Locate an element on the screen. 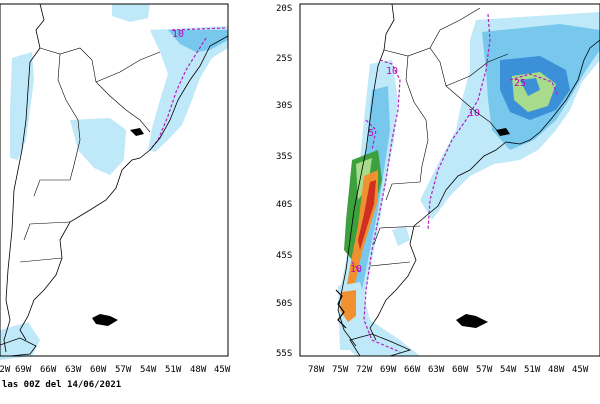 Image resolution: width=600 pixels, height=404 pixels. right-contour-label: 25 is located at coordinates (520, 83).